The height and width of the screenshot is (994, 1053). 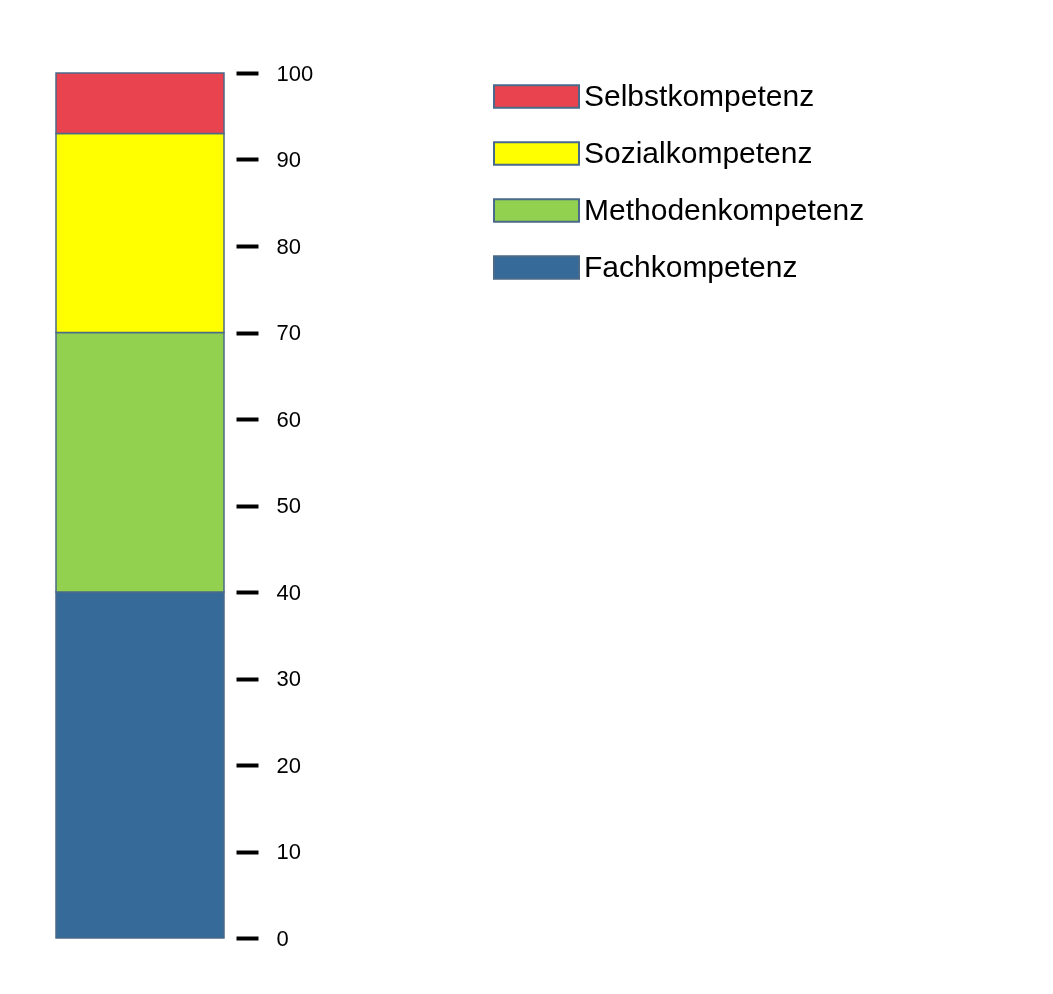 I want to click on y-tick-label: 90, so click(x=288, y=159).